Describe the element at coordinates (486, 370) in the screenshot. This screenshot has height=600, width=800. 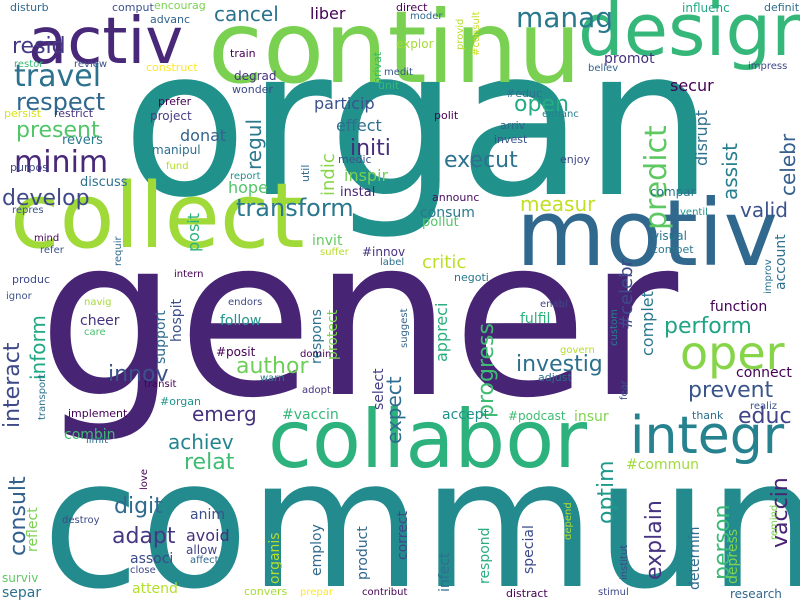
I see `word-progress: progress` at that location.